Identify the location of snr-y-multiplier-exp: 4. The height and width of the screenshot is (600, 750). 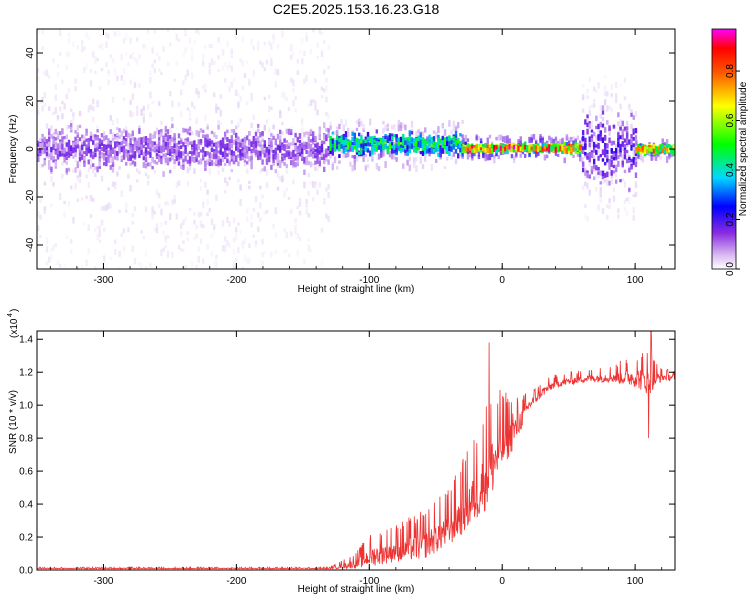
(10, 315).